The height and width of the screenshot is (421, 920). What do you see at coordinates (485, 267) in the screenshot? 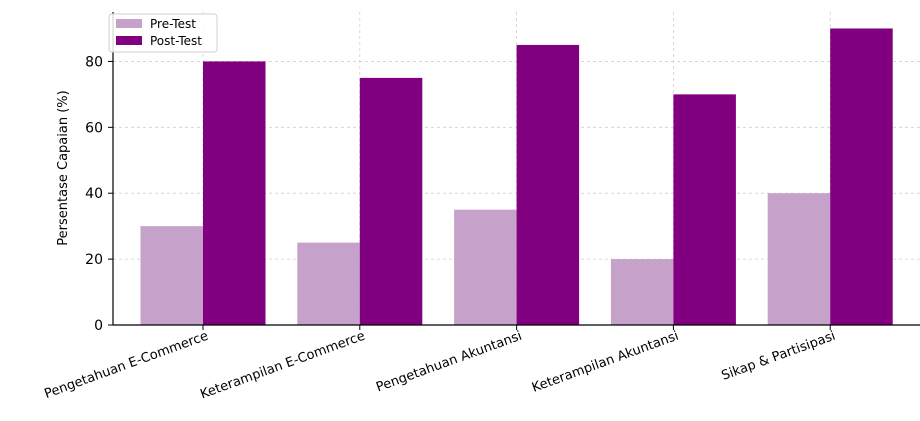
I see `bar-pre-test-pengetahuan-akuntansi` at bounding box center [485, 267].